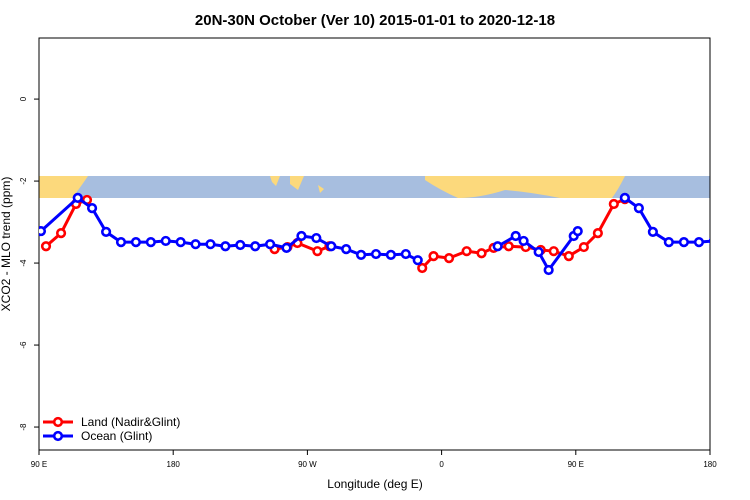 The width and height of the screenshot is (750, 500). What do you see at coordinates (23, 263) in the screenshot?
I see `y-tick-label: -4` at bounding box center [23, 263].